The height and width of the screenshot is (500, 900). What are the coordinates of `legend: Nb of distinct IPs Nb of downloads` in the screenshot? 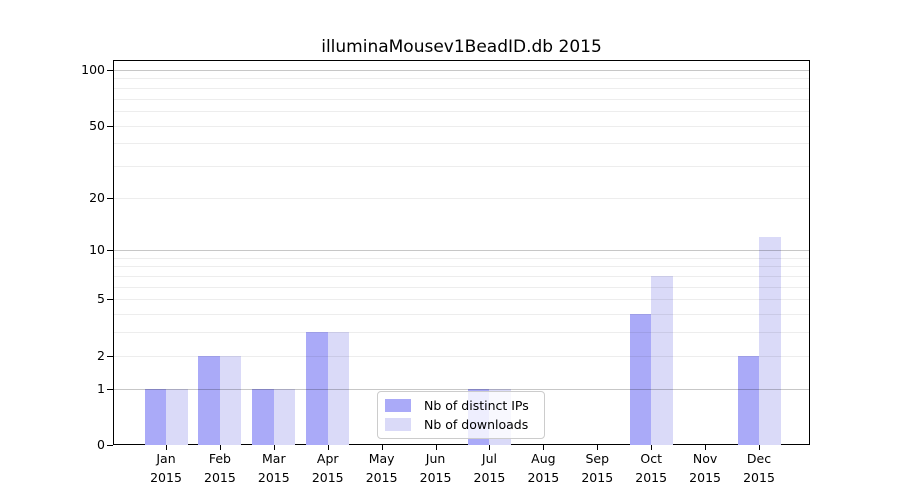 It's located at (461, 415).